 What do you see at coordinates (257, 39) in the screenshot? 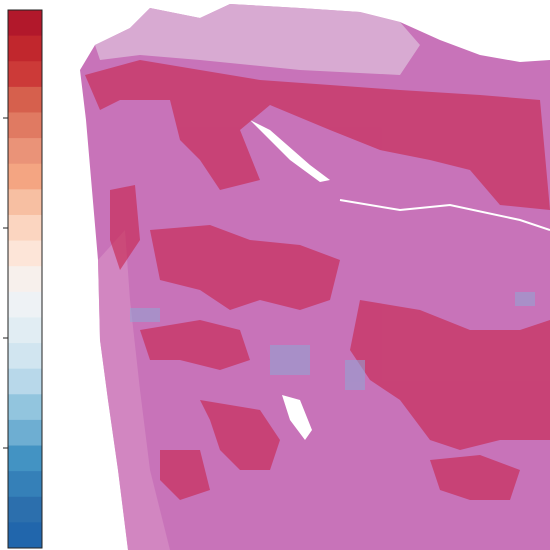
I see `tissue-top-band` at bounding box center [257, 39].